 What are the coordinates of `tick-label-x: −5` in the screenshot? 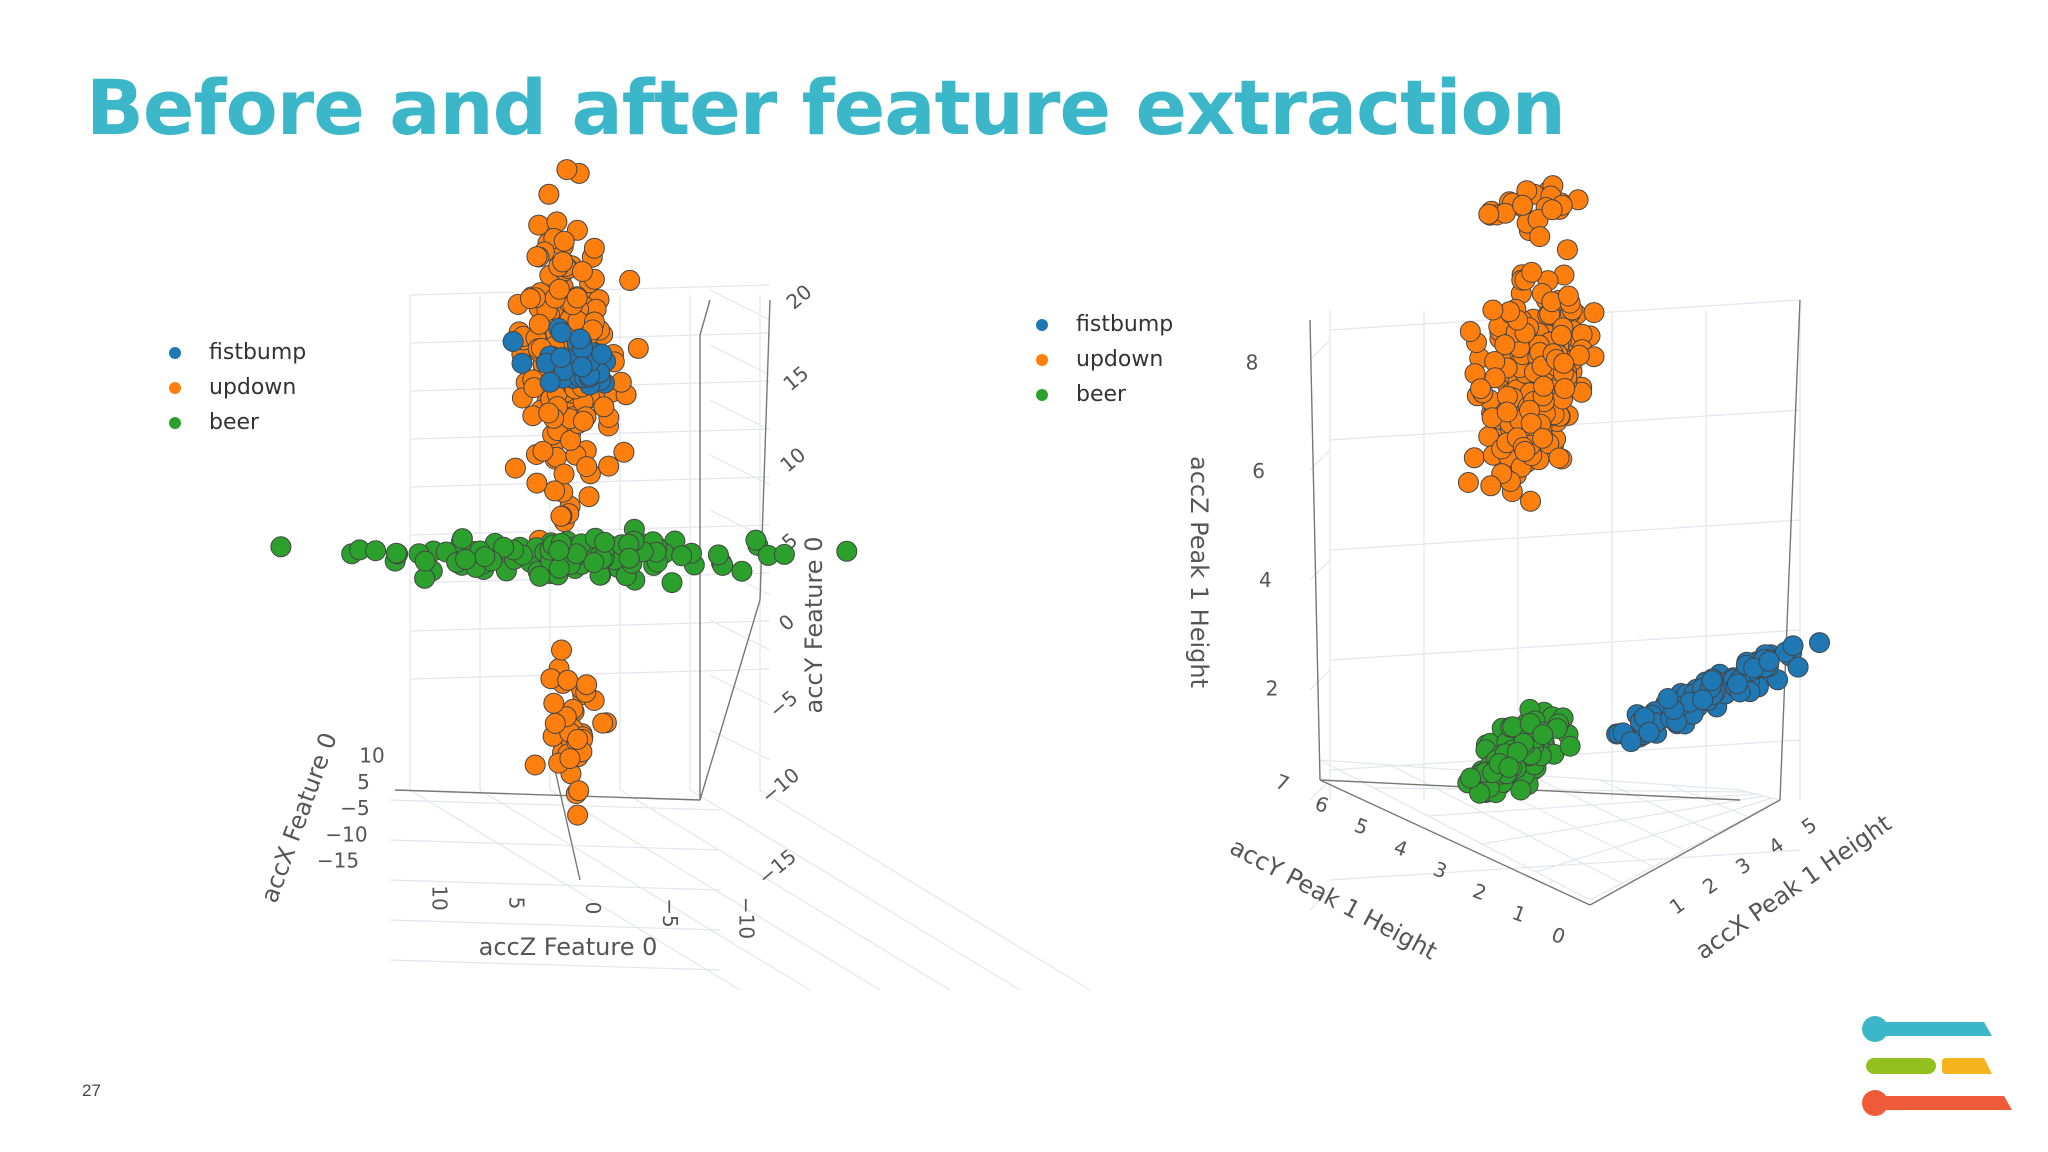 It's located at (670, 912).